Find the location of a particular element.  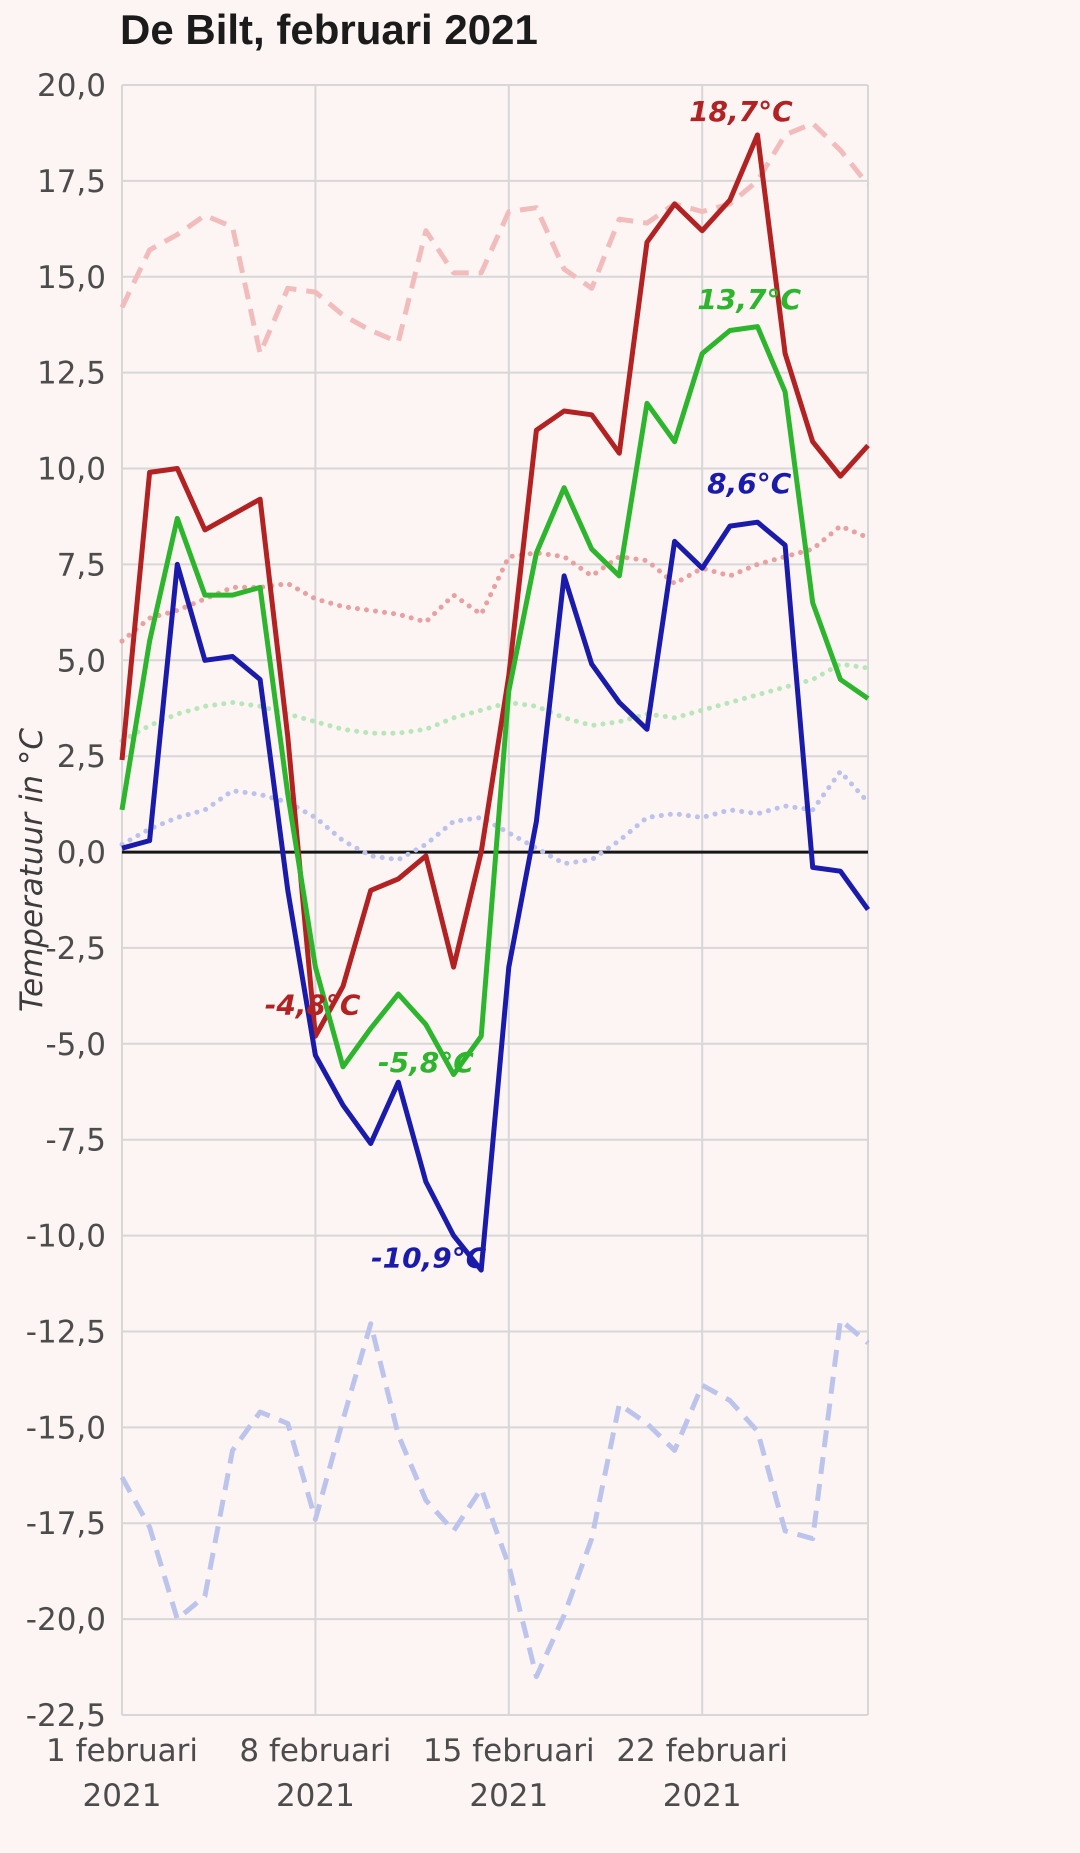

y-tick-label: 15,0 is located at coordinates (71, 278).